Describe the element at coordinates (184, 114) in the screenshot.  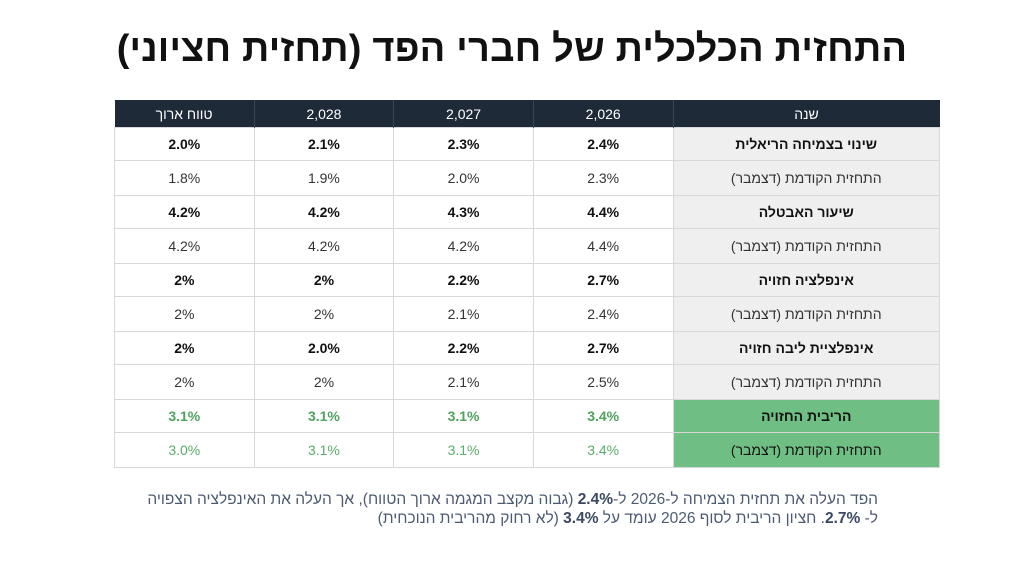
I see `column-header-long-run: טווח ארוך` at that location.